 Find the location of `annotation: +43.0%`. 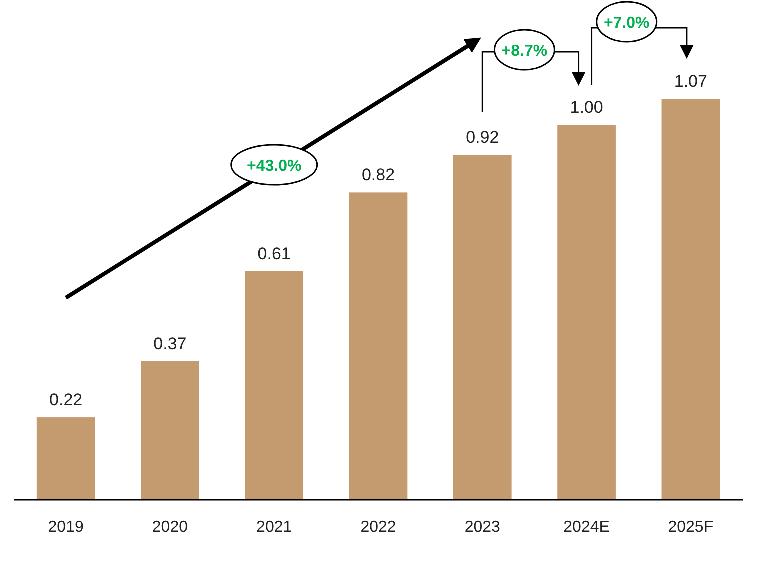

annotation: +43.0% is located at coordinates (274, 166).